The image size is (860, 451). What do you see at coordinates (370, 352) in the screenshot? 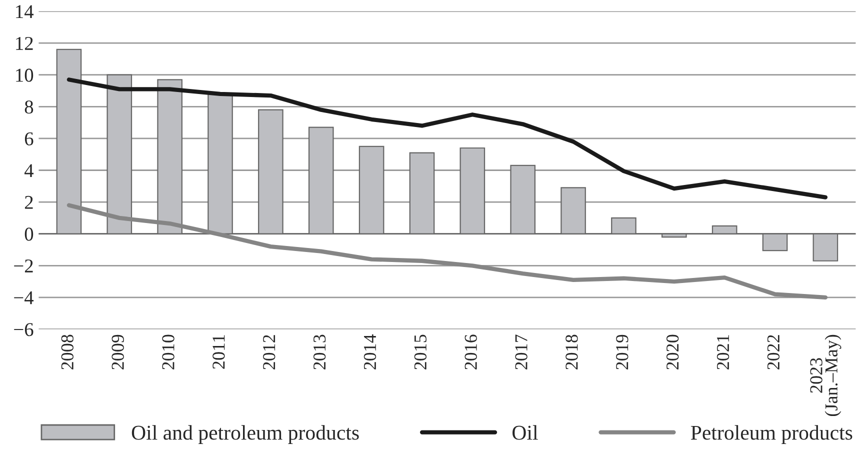
I see `x-tick-label: 2014` at bounding box center [370, 352].